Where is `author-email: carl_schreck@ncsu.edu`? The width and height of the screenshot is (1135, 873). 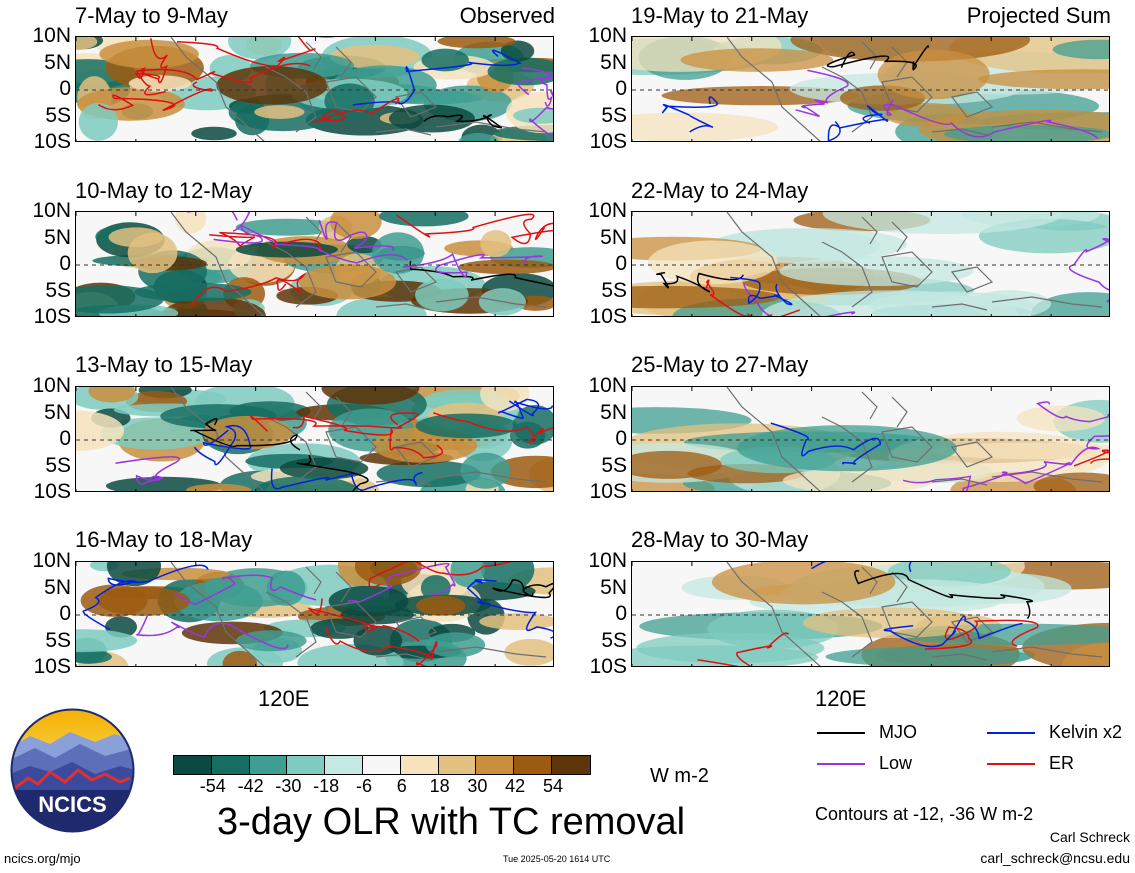 author-email: carl_schreck@ncsu.edu is located at coordinates (1055, 858).